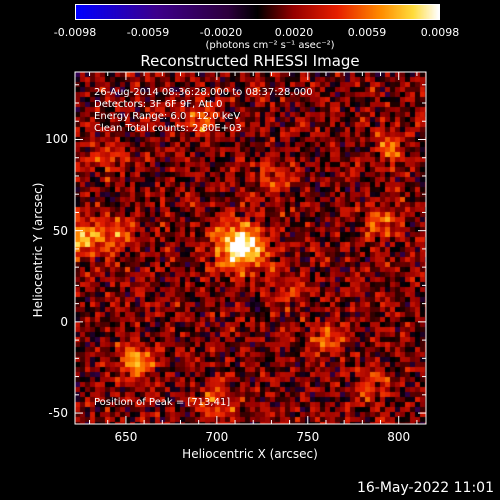 The width and height of the screenshot is (500, 500). What do you see at coordinates (250, 61) in the screenshot?
I see `chart-title: Reconstructed RHESSI Image` at bounding box center [250, 61].